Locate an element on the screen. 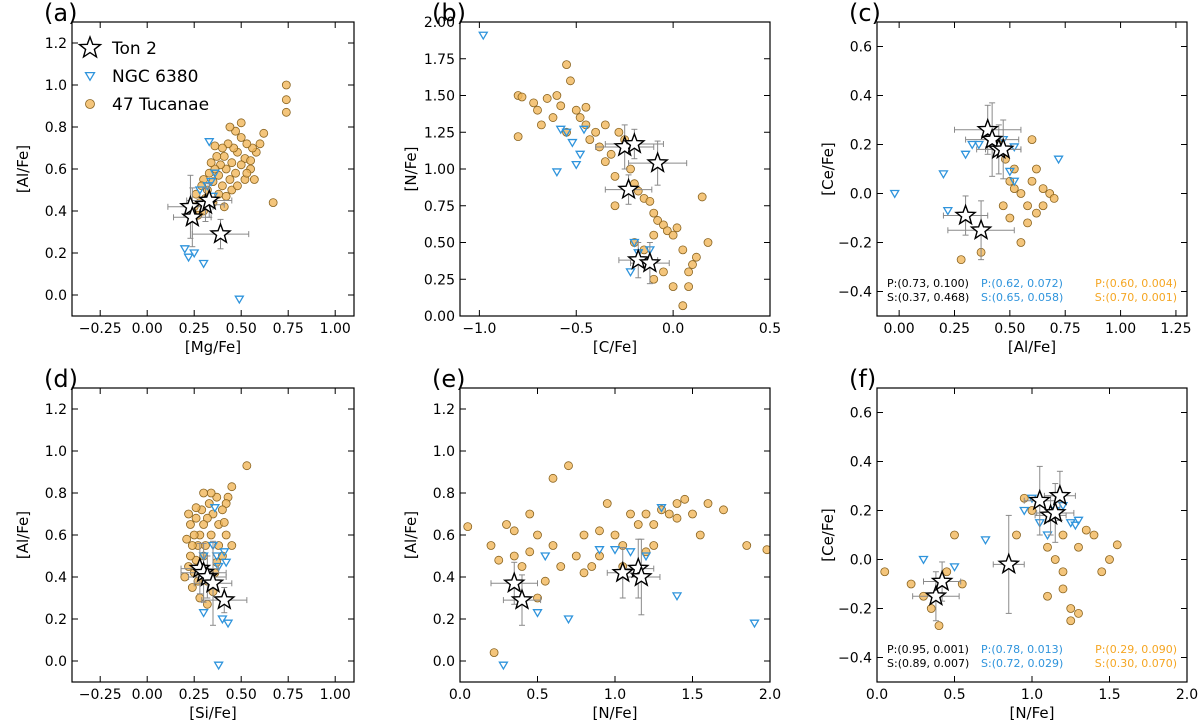 Image resolution: width=1200 pixels, height=722 pixels. legend: Ton 2 NGC 6380 47 Tucanae is located at coordinates (143, 74).